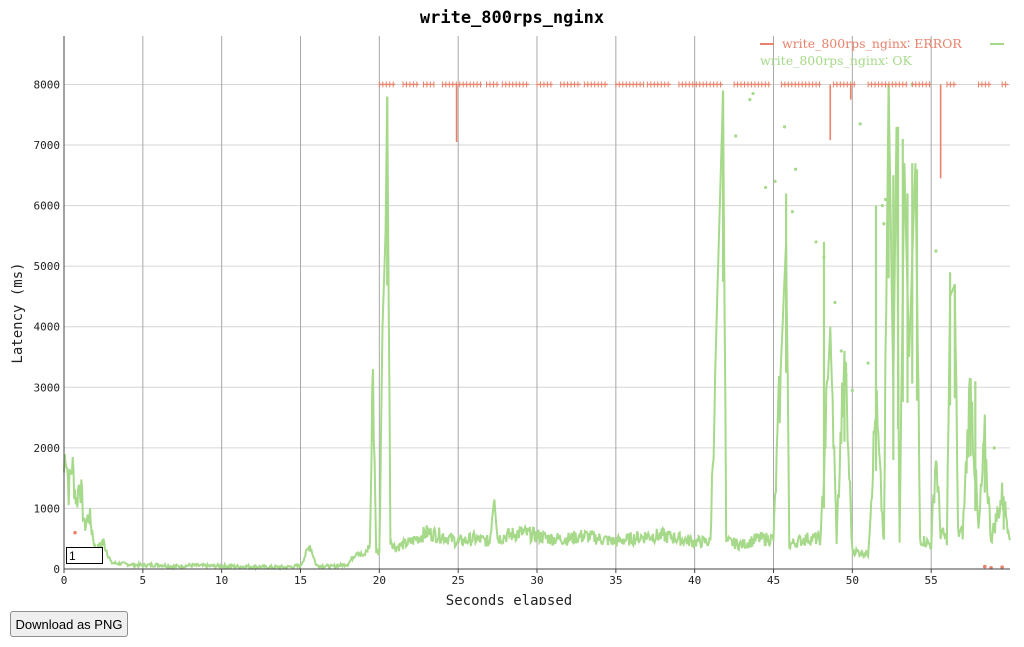  I want to click on x-tick-label: 40, so click(694, 580).